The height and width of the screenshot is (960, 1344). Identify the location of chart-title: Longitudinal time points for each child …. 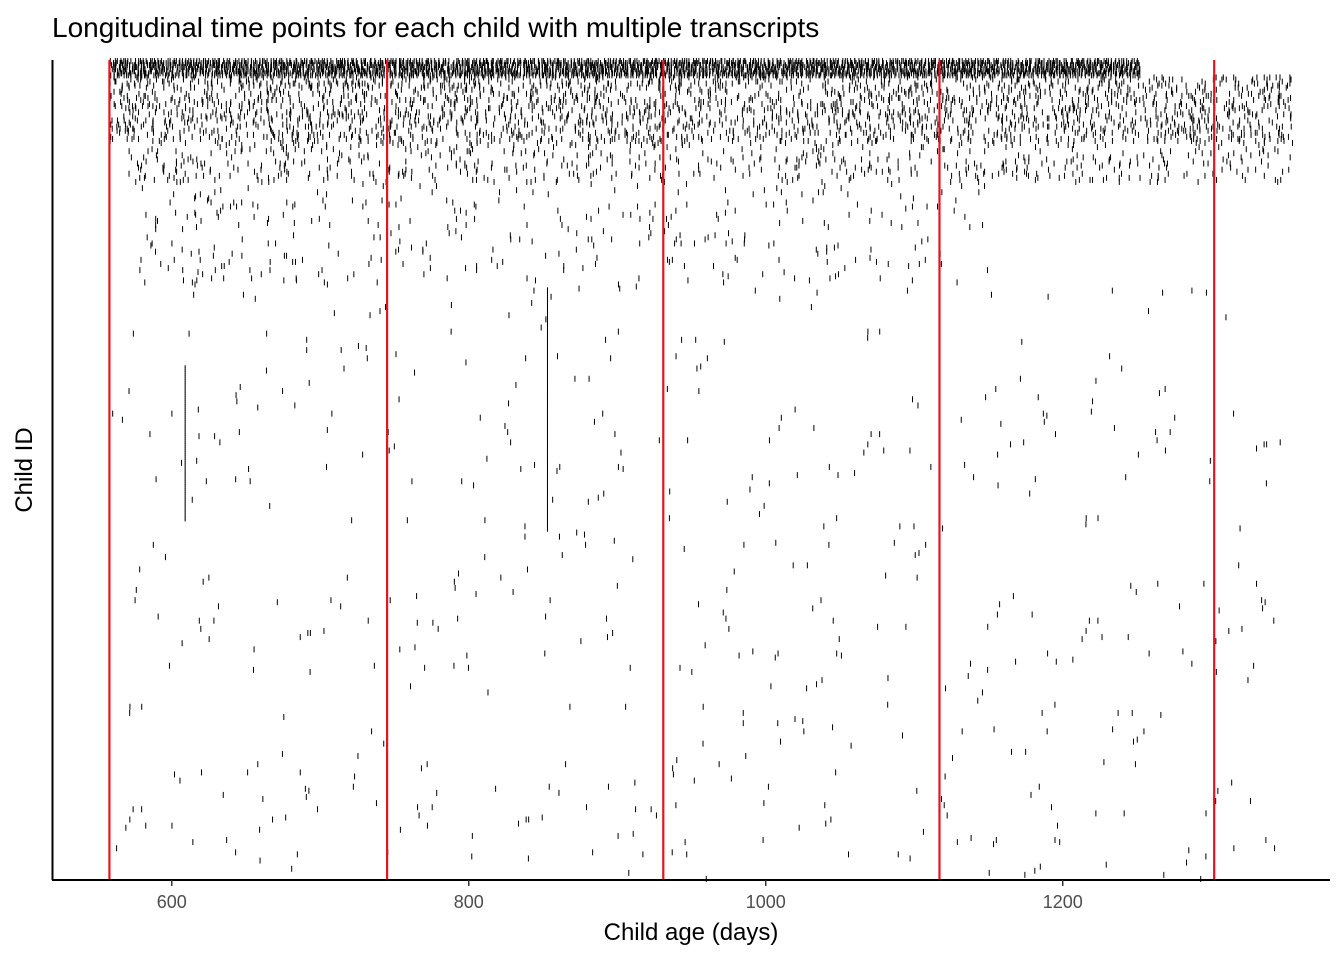
(435, 27).